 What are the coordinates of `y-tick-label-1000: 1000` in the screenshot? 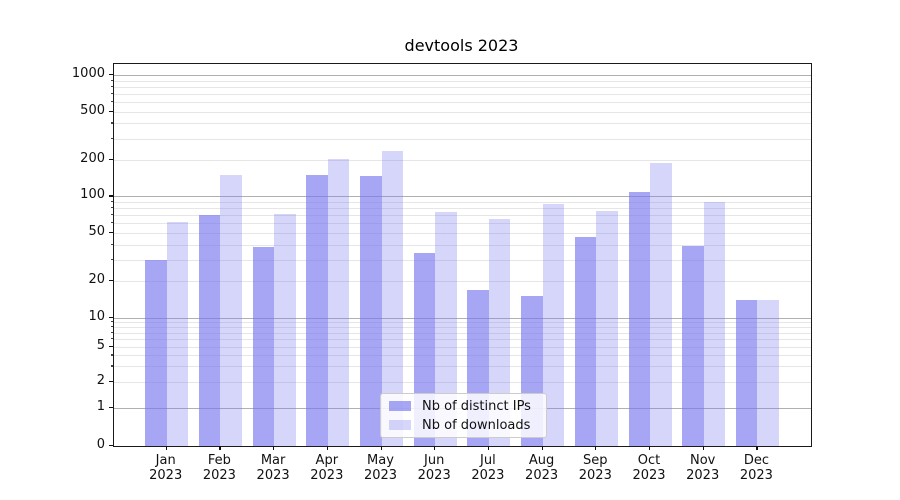 It's located at (88, 74).